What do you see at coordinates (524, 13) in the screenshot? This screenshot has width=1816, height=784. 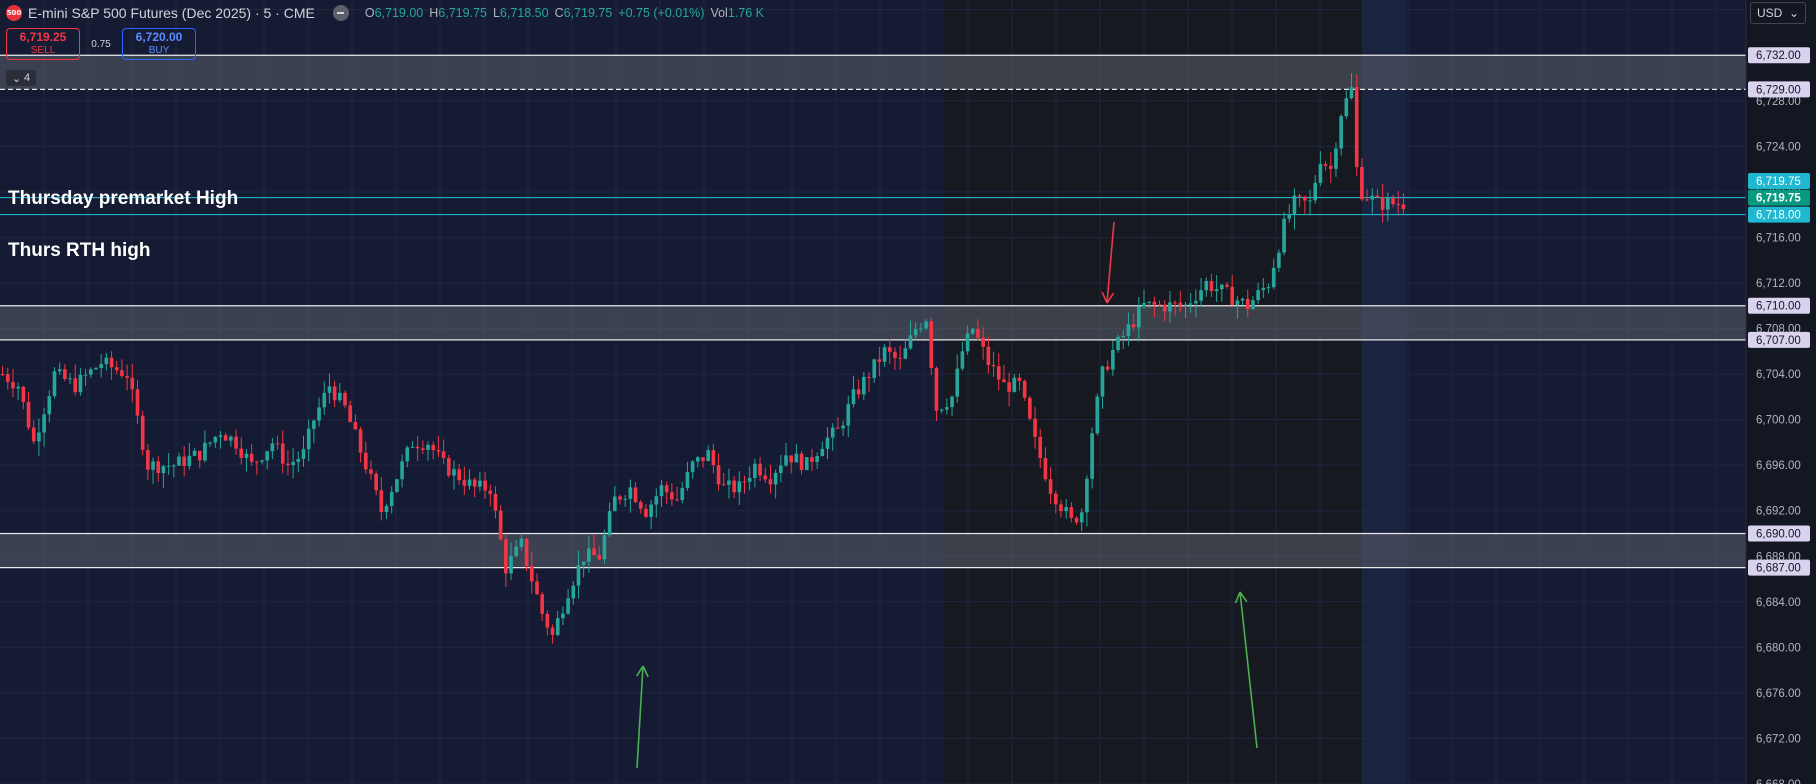 I see `low-value: 6,718.50` at bounding box center [524, 13].